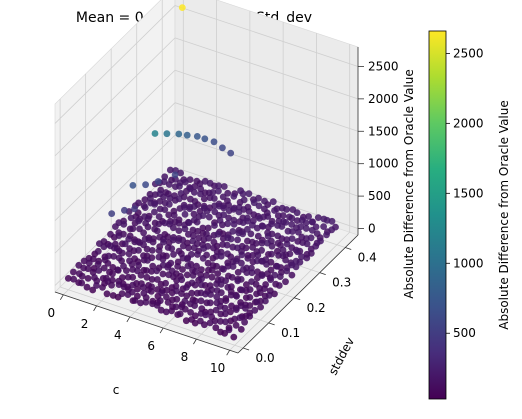 The width and height of the screenshot is (522, 419). What do you see at coordinates (289, 291) in the screenshot?
I see `grid-line-x` at bounding box center [289, 291].